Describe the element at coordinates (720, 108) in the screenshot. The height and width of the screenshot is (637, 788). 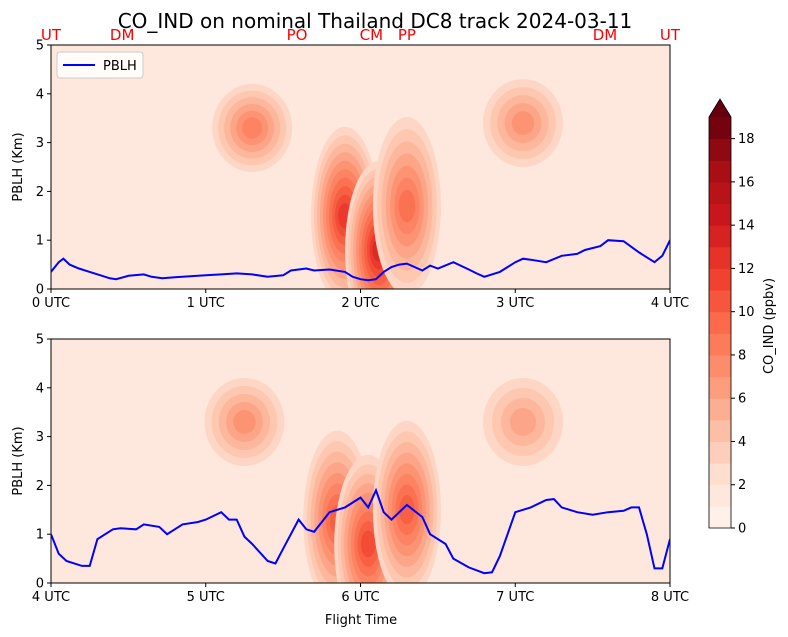
I see `colorbar-extend-arrow` at that location.